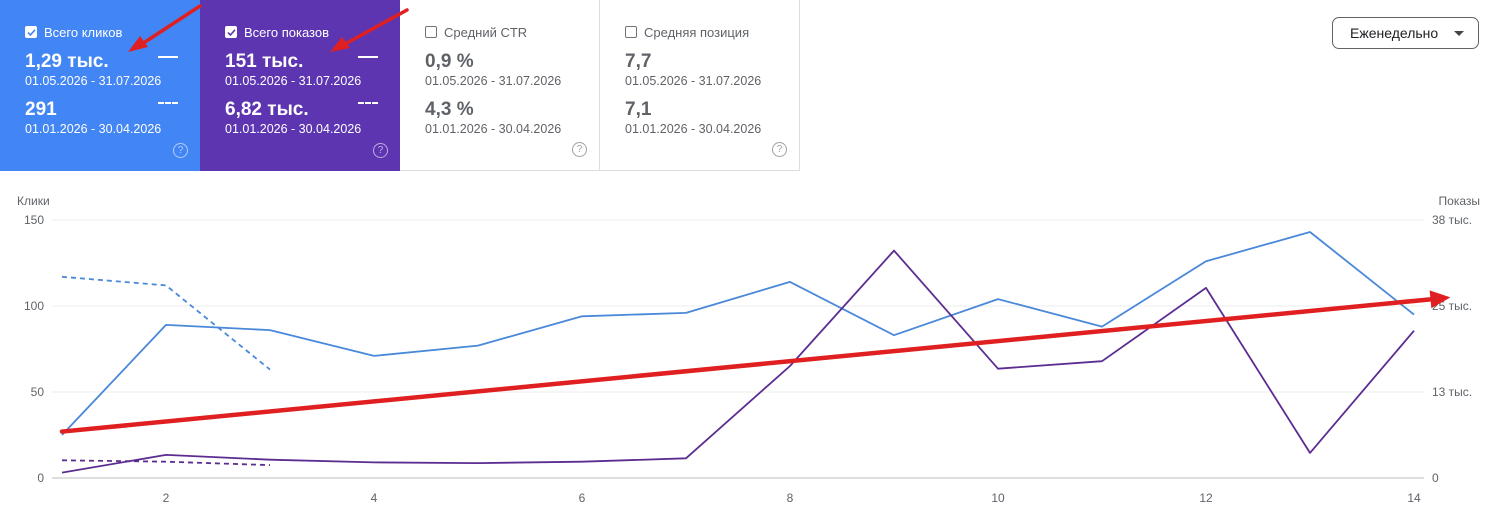 This screenshot has height=532, width=1493. I want to click on y-axis-left-label: Клики, so click(33, 201).